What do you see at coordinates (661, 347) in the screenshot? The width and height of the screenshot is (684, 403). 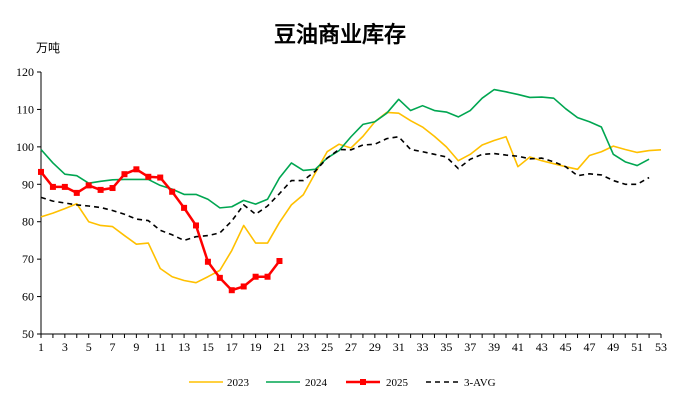 I see `x-tick-label: 53` at bounding box center [661, 347].